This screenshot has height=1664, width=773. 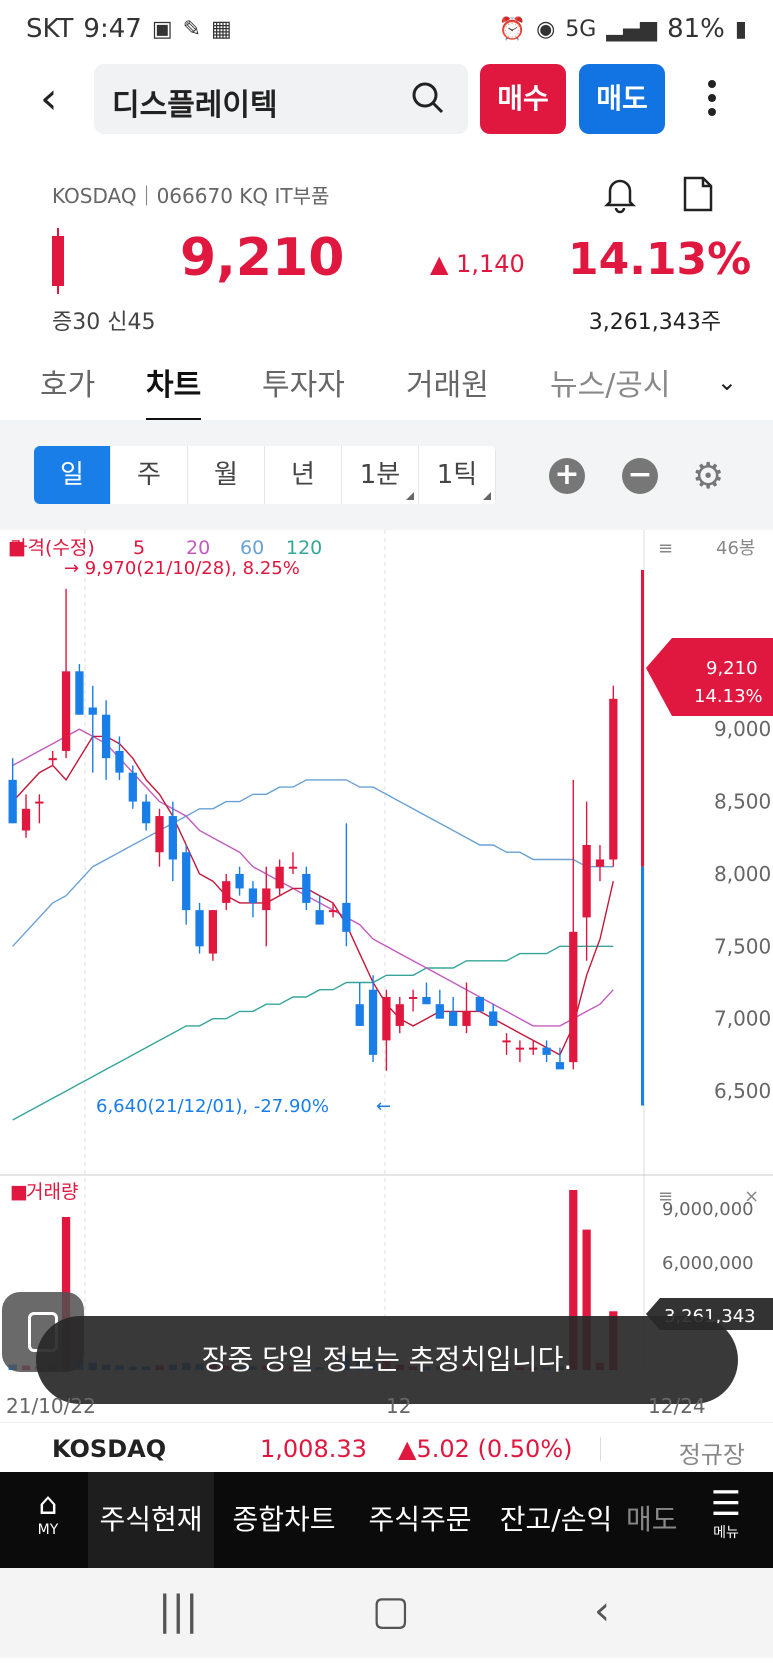 I want to click on y-tick-label: 7,500, so click(x=742, y=946).